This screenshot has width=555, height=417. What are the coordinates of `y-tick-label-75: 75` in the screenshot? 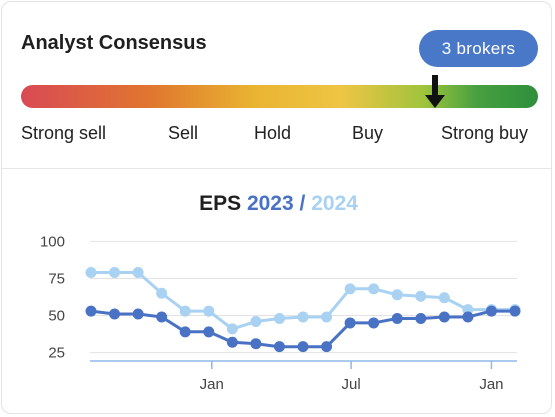 It's located at (56, 278).